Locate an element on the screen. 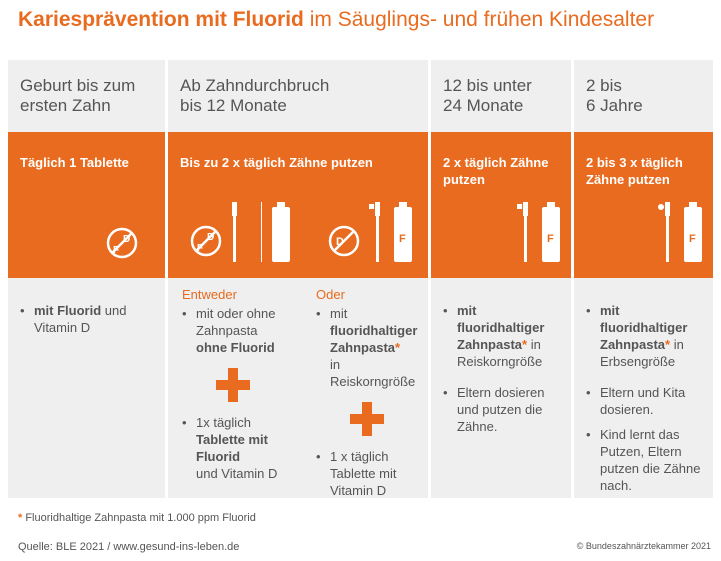 The width and height of the screenshot is (721, 561). age-line: ersten Zahn is located at coordinates (65, 105).